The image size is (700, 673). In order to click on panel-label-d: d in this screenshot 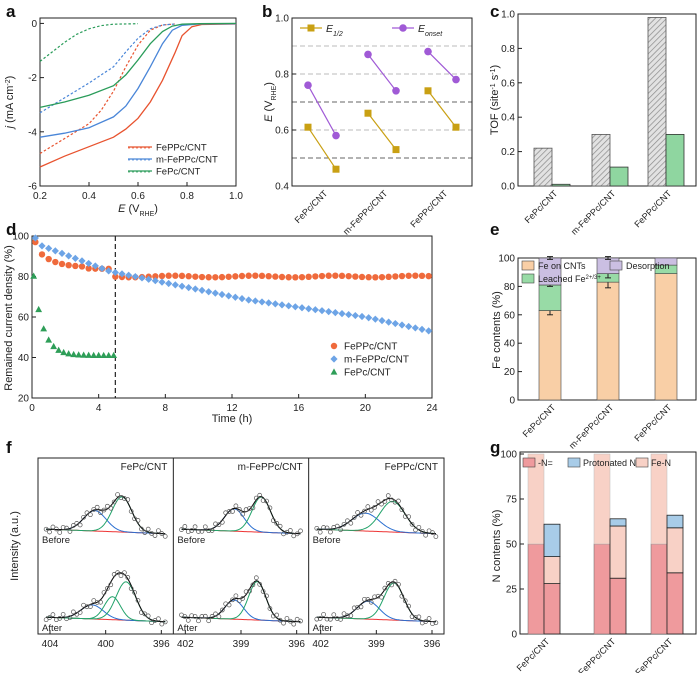, I will do `click(11, 229)`.